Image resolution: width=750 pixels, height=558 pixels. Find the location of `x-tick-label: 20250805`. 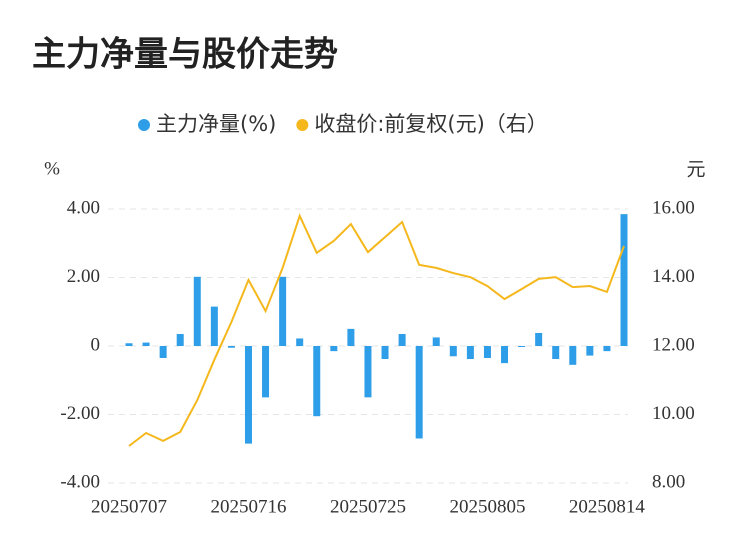

x-tick-label: 20250805 is located at coordinates (487, 506).